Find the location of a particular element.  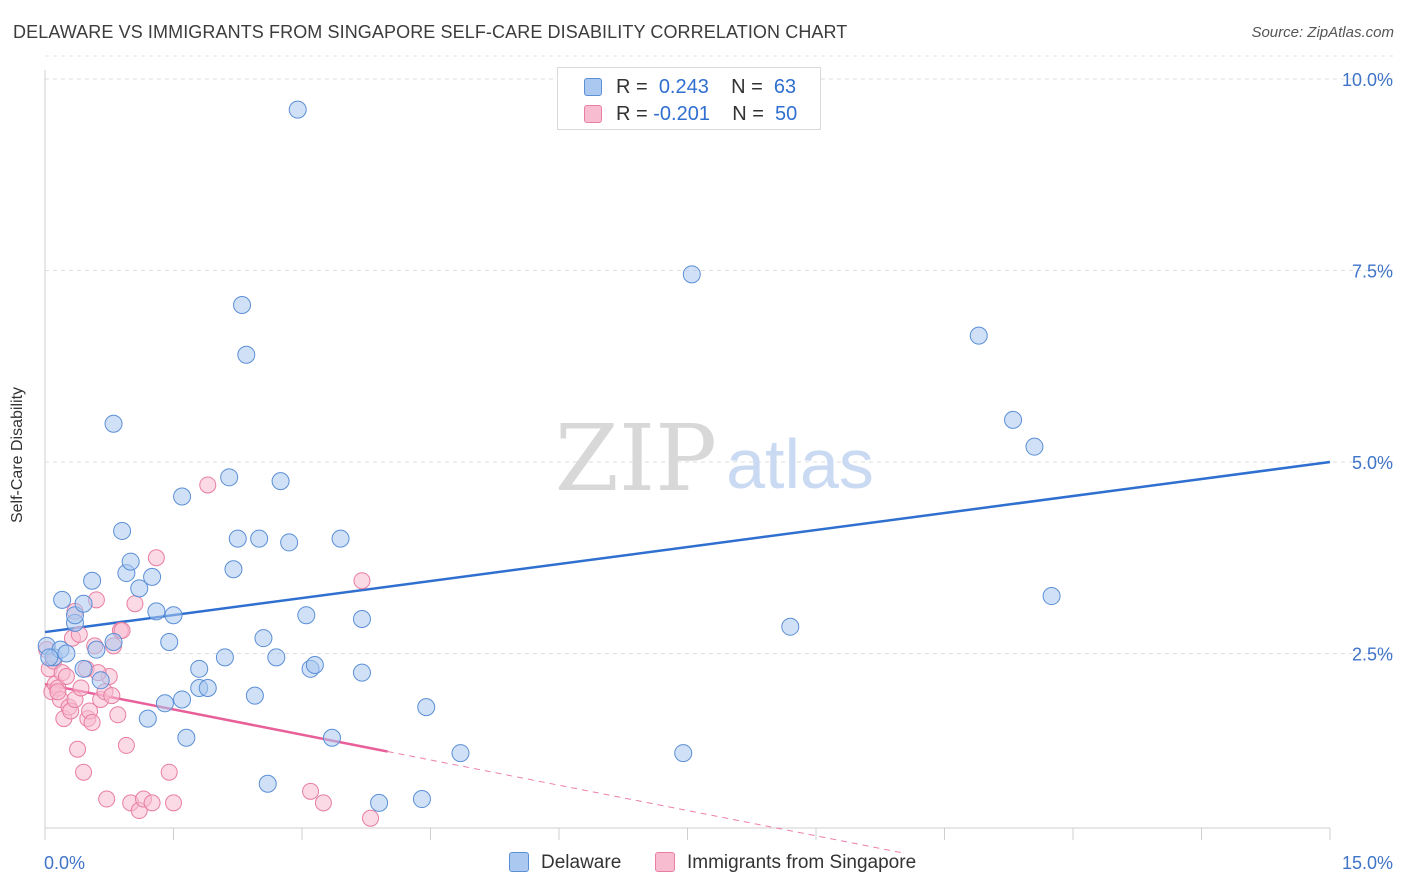

x-tick-label: 0.0% is located at coordinates (64, 863).